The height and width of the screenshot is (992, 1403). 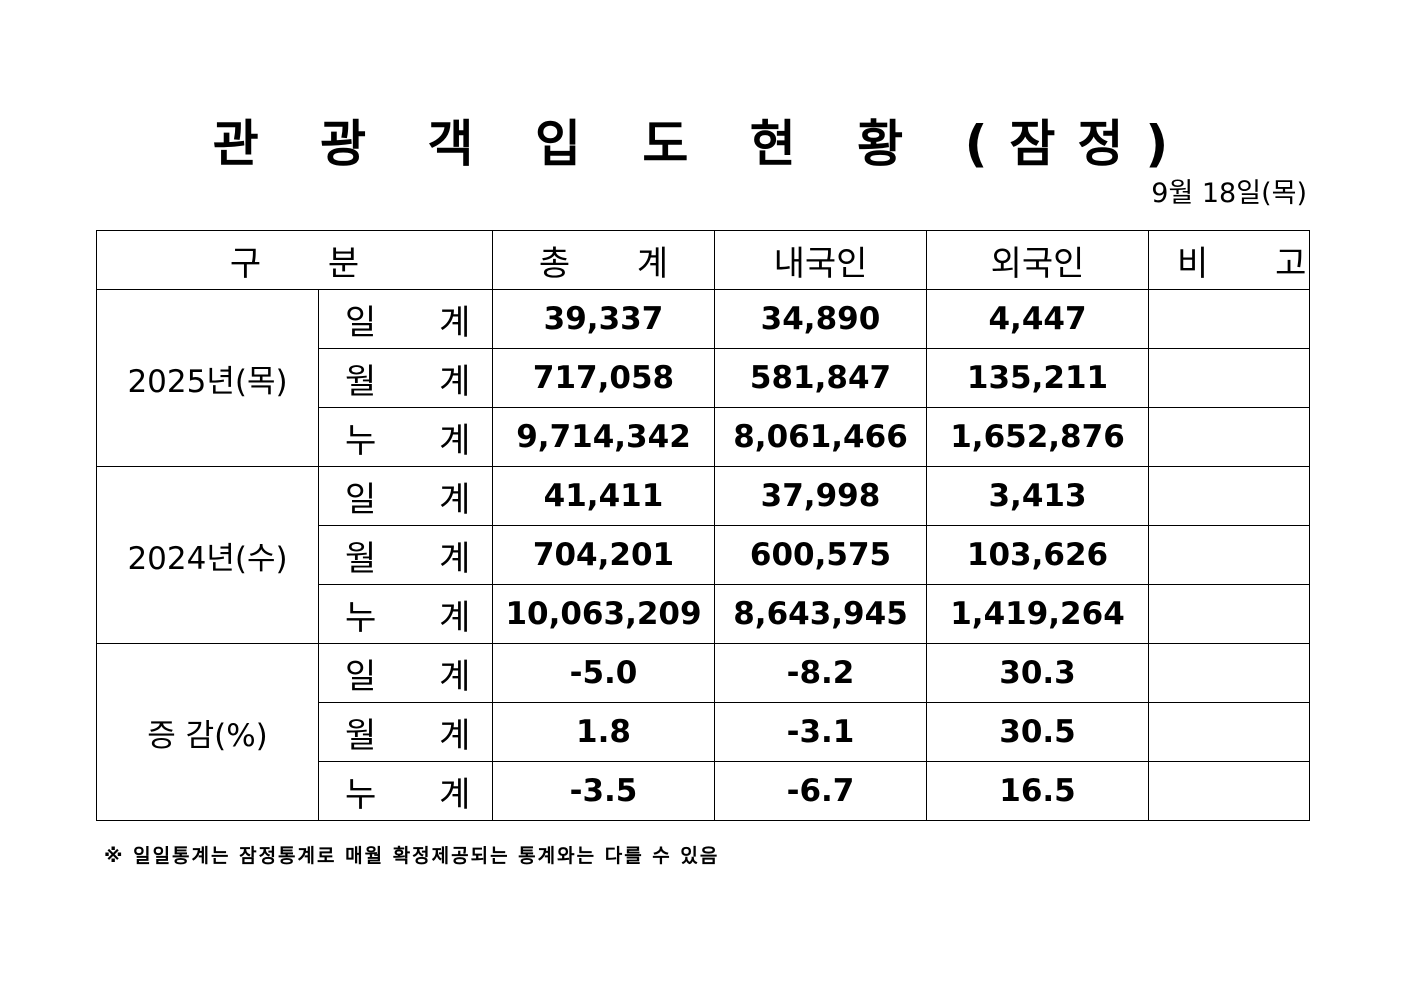 I want to click on table-row: 누 계 9,714,342 8,061,466 1,652,876, so click(x=703, y=437).